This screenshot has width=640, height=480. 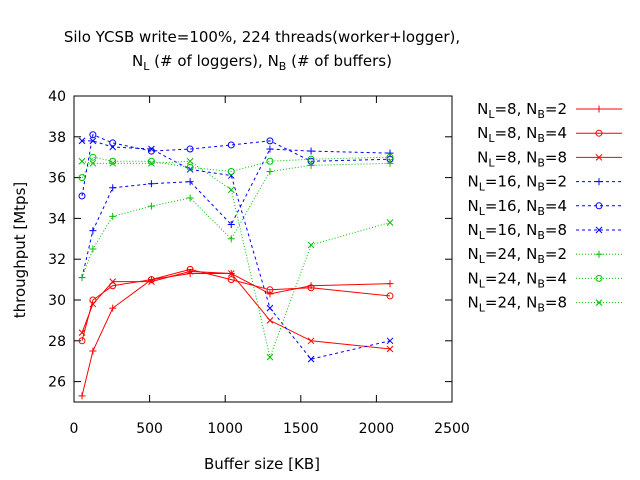 I want to click on legend-entry: NL=24, NB=8, so click(x=545, y=304).